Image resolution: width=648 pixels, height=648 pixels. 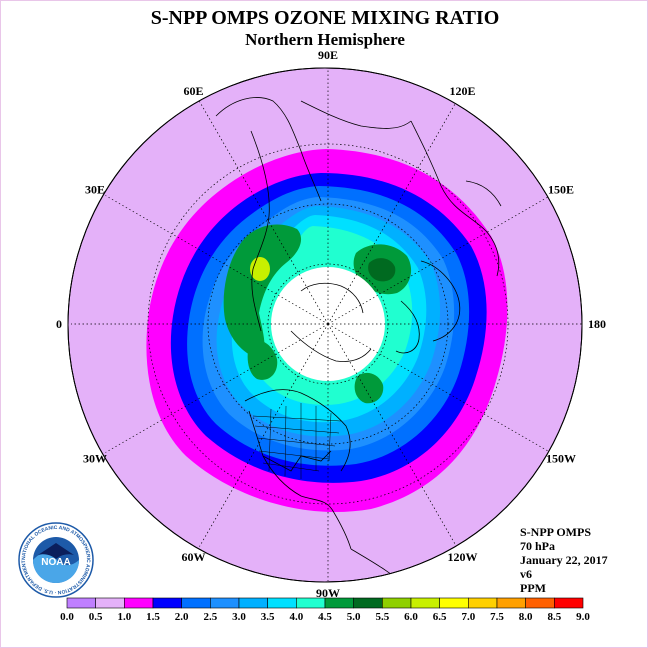 I want to click on longitude-label: 90E, so click(x=328, y=55).